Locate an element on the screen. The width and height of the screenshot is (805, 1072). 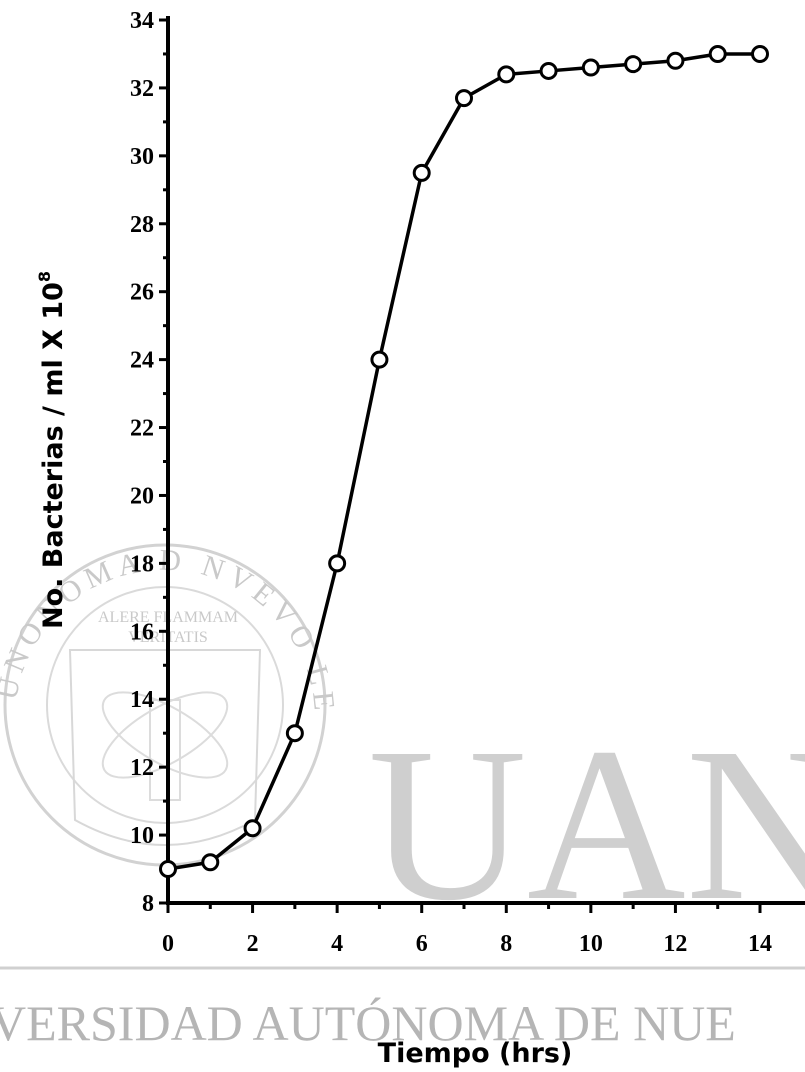
seal-shield is located at coordinates (165, 747).